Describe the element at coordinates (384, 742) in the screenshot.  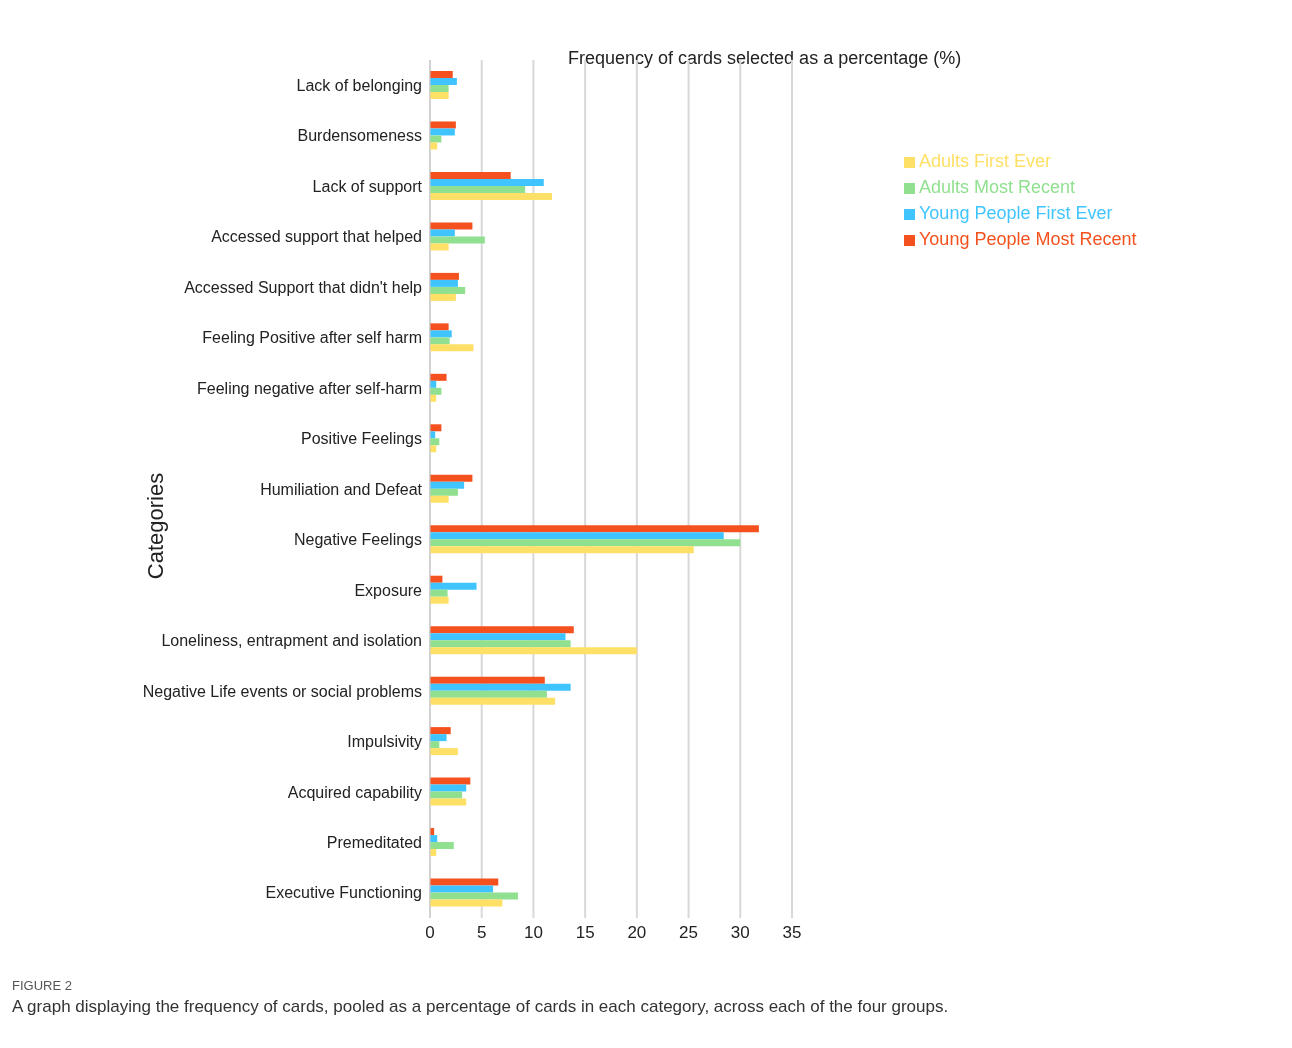
I see `y-tick-label: Impulsivity` at that location.